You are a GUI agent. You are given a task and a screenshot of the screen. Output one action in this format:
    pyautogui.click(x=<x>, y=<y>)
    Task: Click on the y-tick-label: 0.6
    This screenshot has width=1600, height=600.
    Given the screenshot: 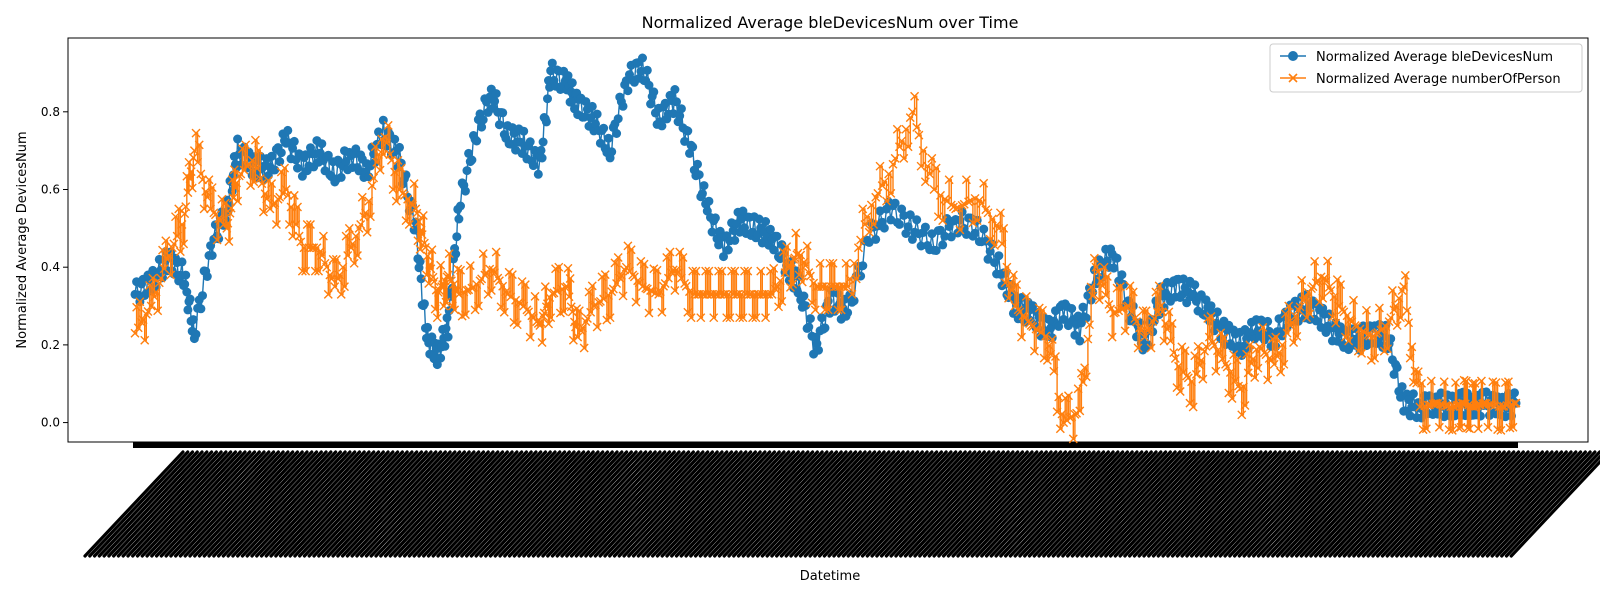 What is the action you would take?
    pyautogui.click(x=50, y=190)
    